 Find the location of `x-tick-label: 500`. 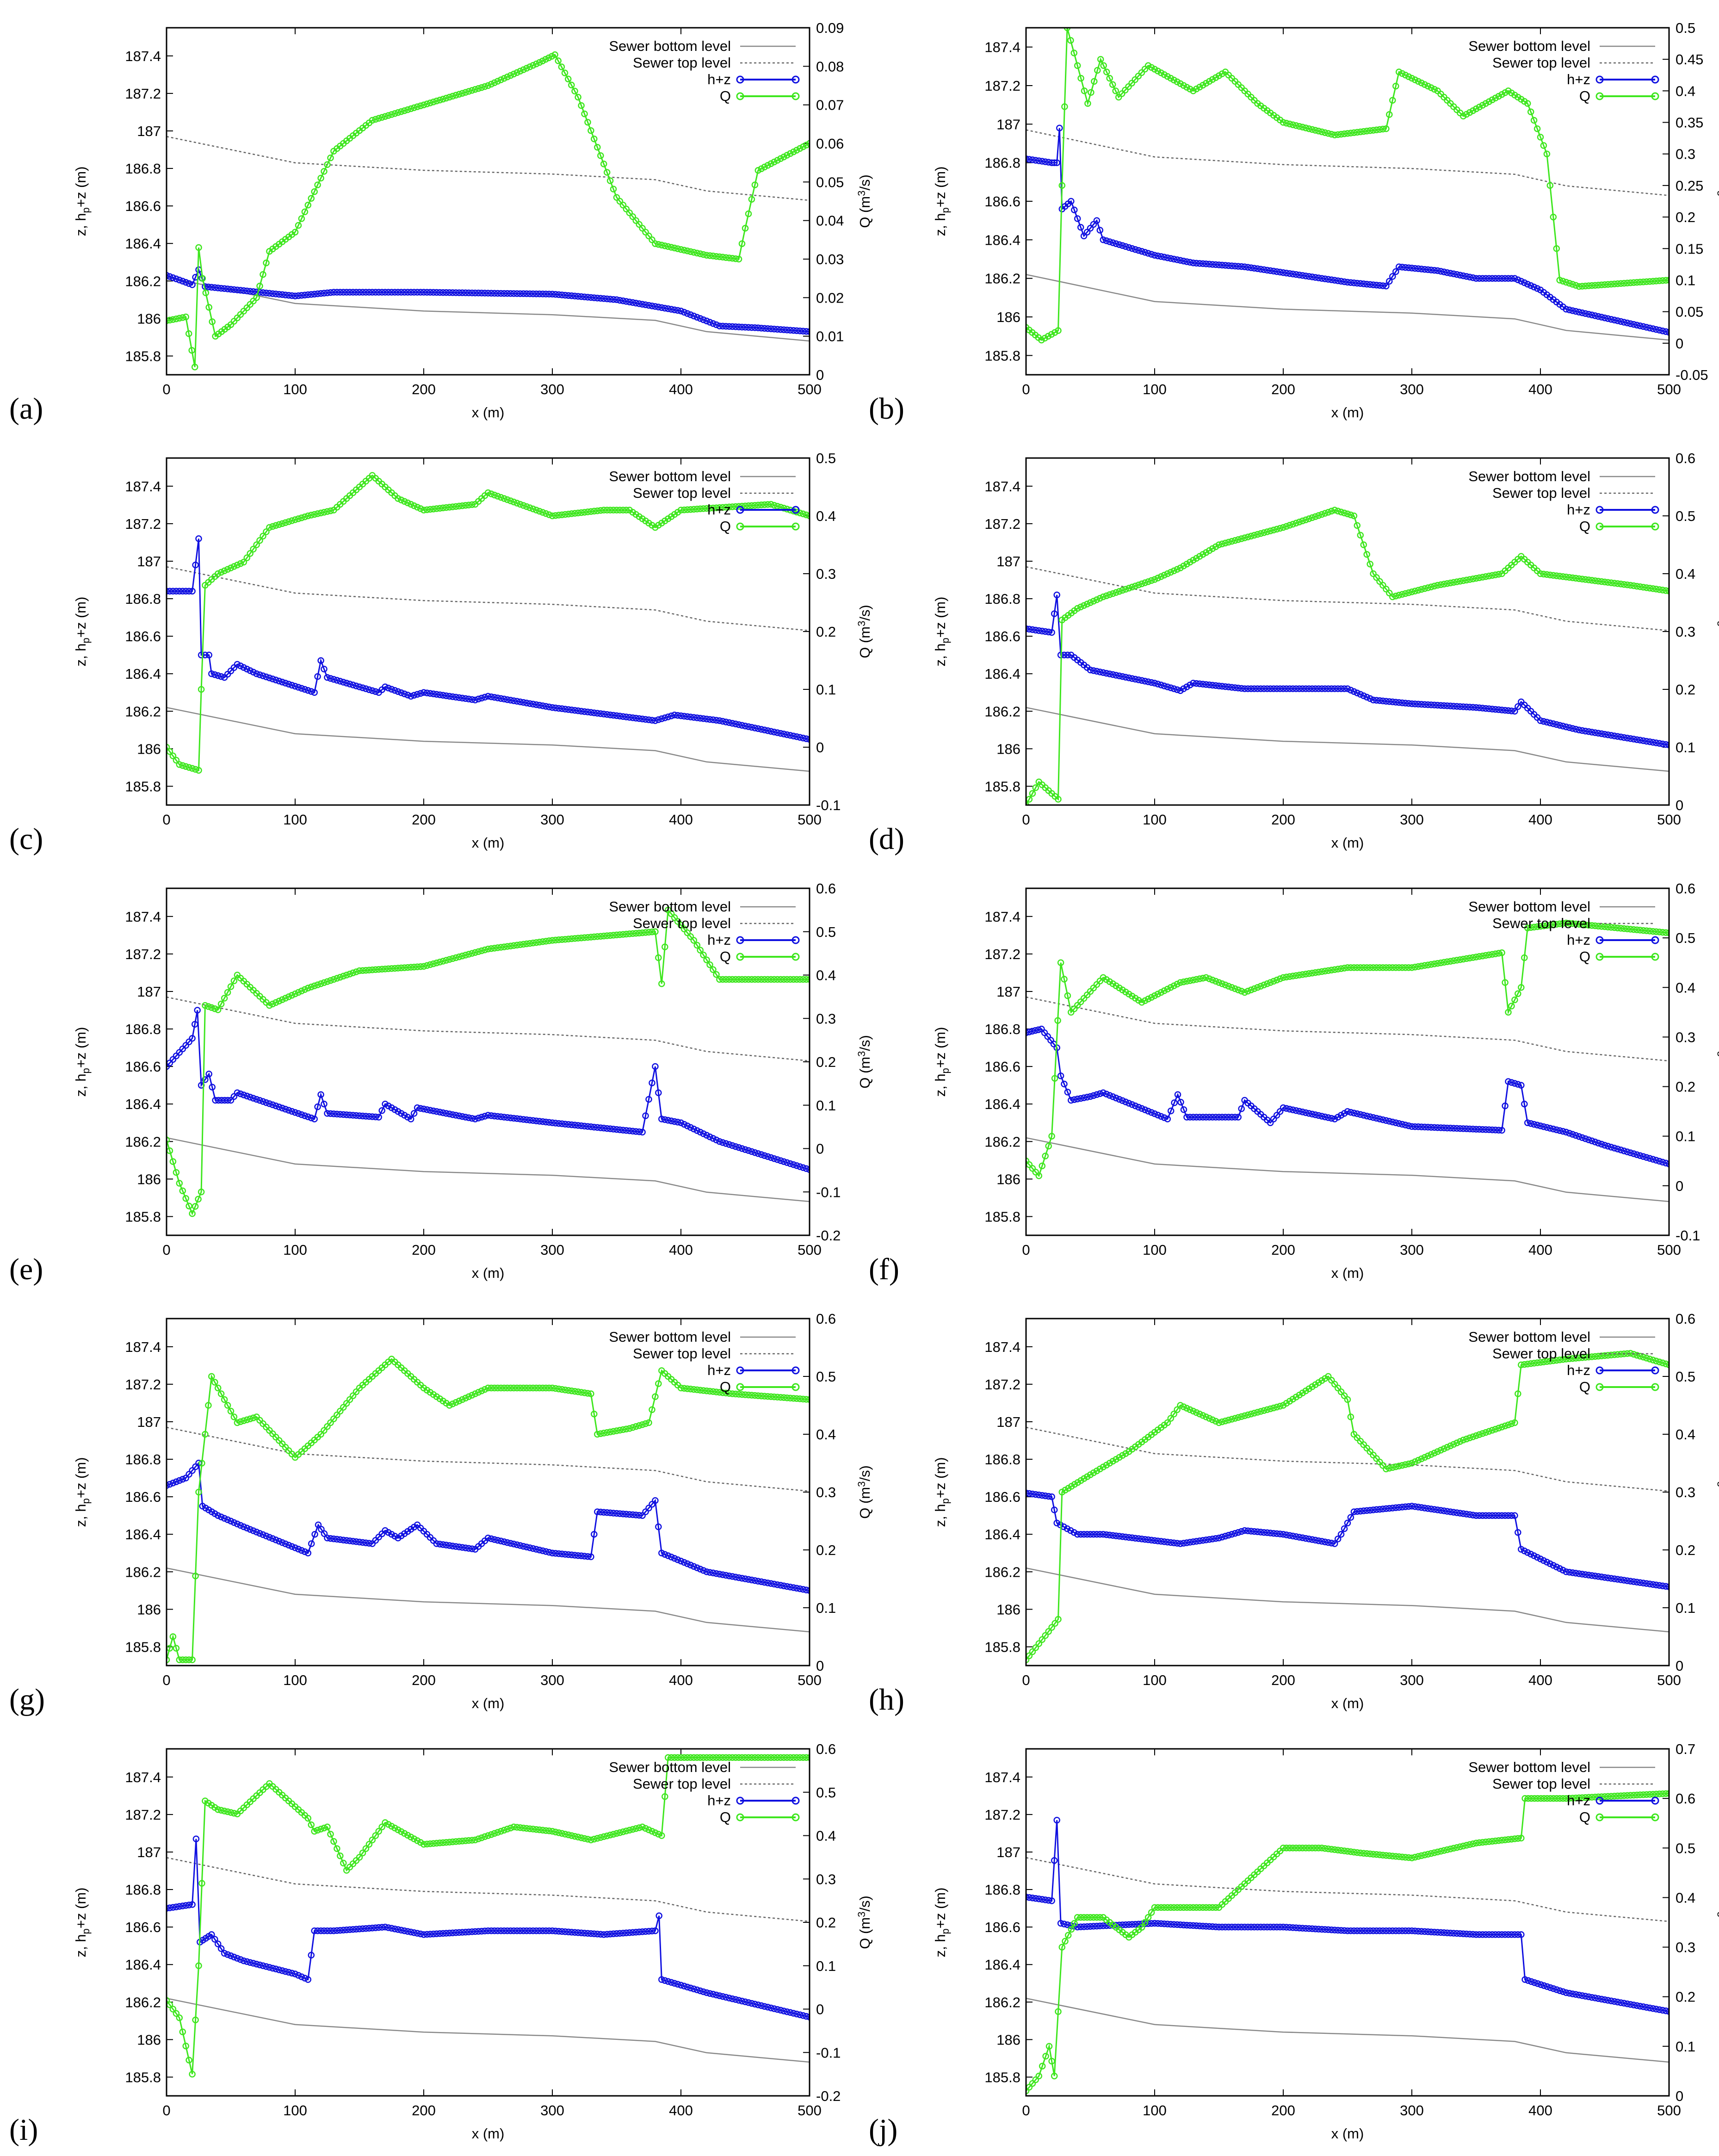

x-tick-label: 500 is located at coordinates (810, 820).